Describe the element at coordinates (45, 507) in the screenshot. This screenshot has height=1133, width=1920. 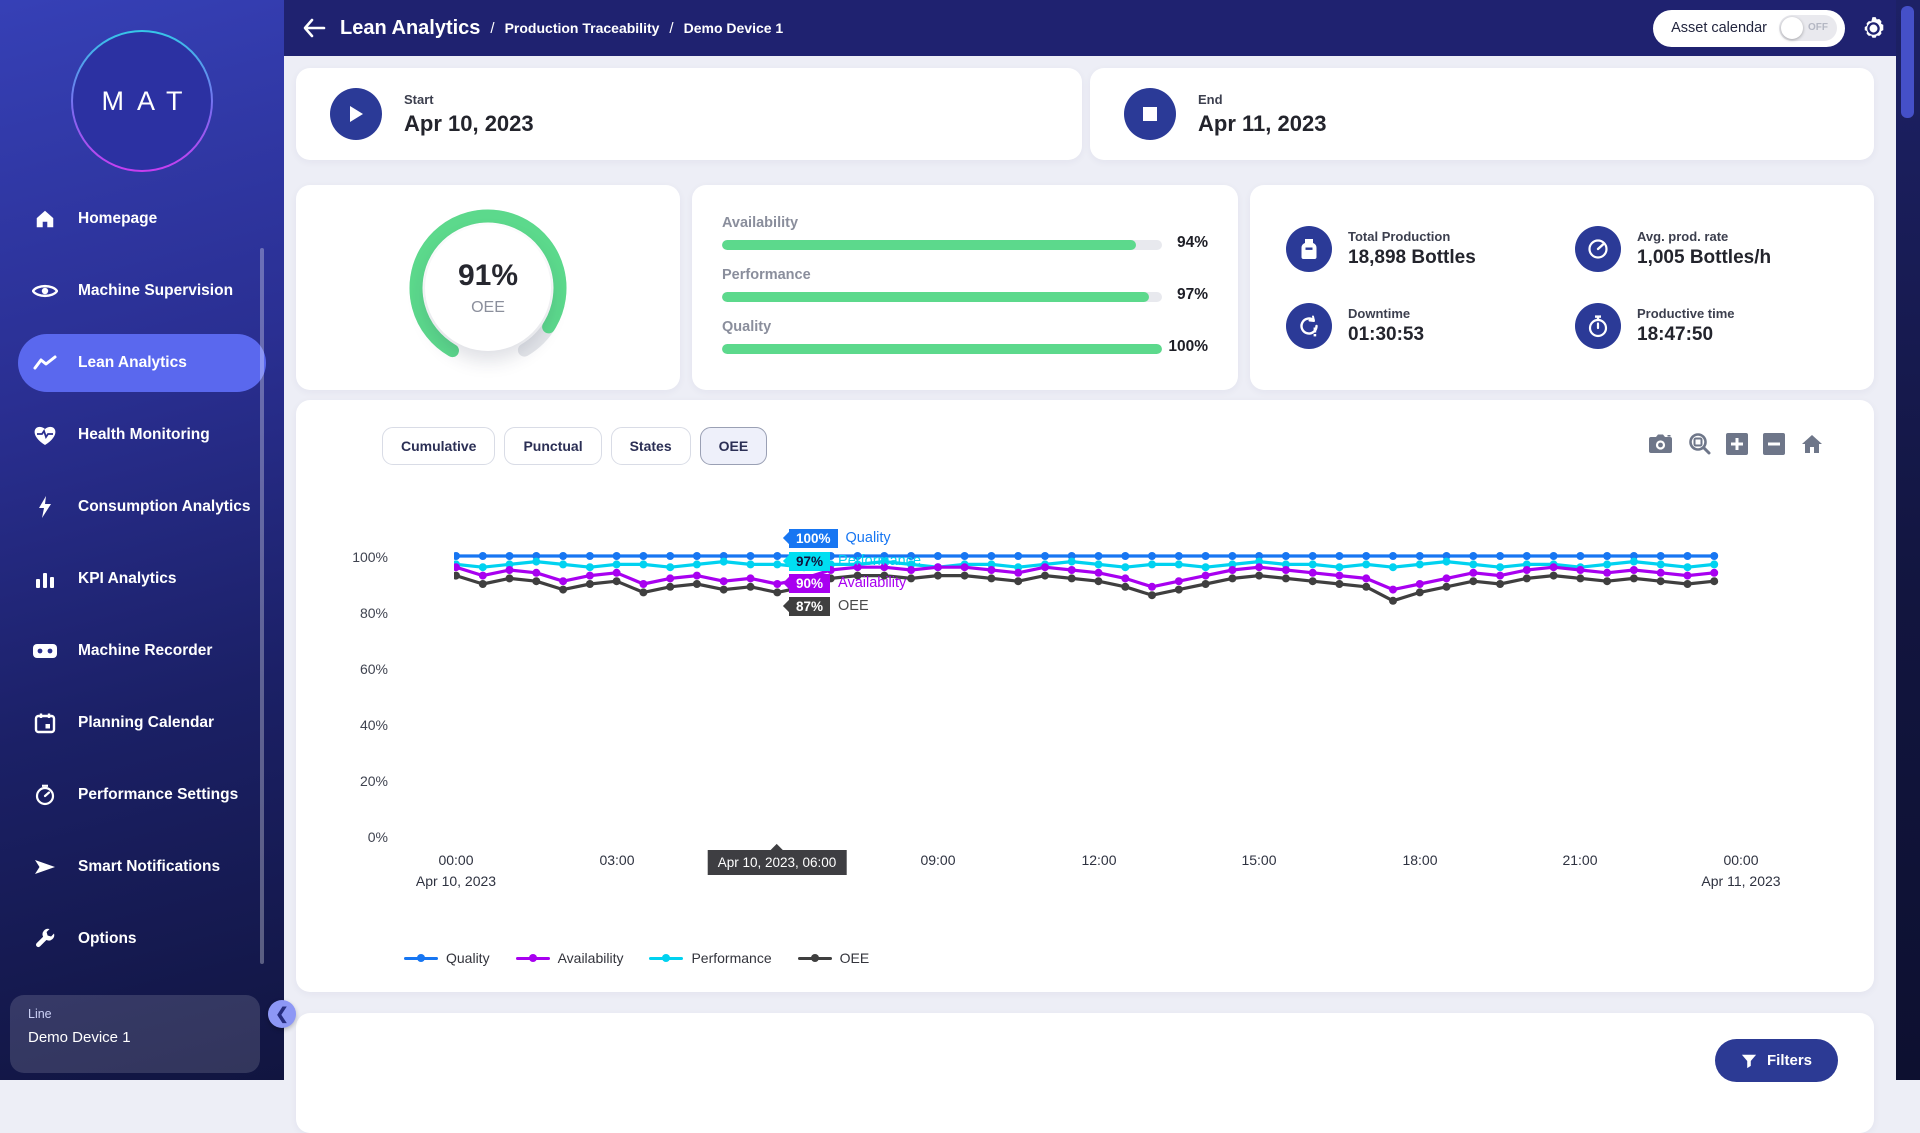
I see `bolt-icon` at that location.